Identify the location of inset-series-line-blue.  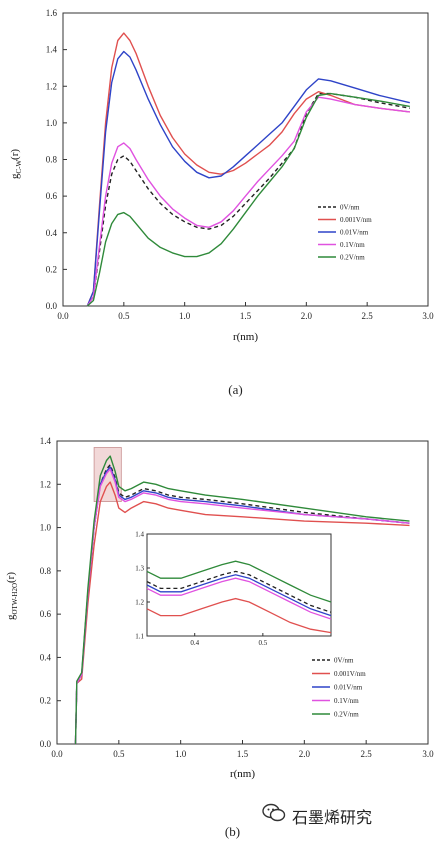
(239, 595).